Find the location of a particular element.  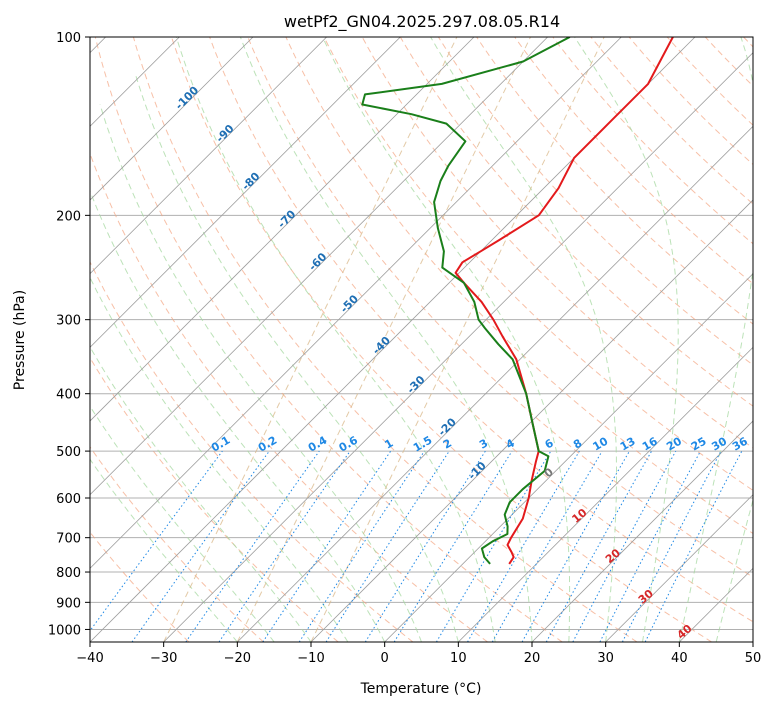

x-tick-label: 50 is located at coordinates (753, 658).